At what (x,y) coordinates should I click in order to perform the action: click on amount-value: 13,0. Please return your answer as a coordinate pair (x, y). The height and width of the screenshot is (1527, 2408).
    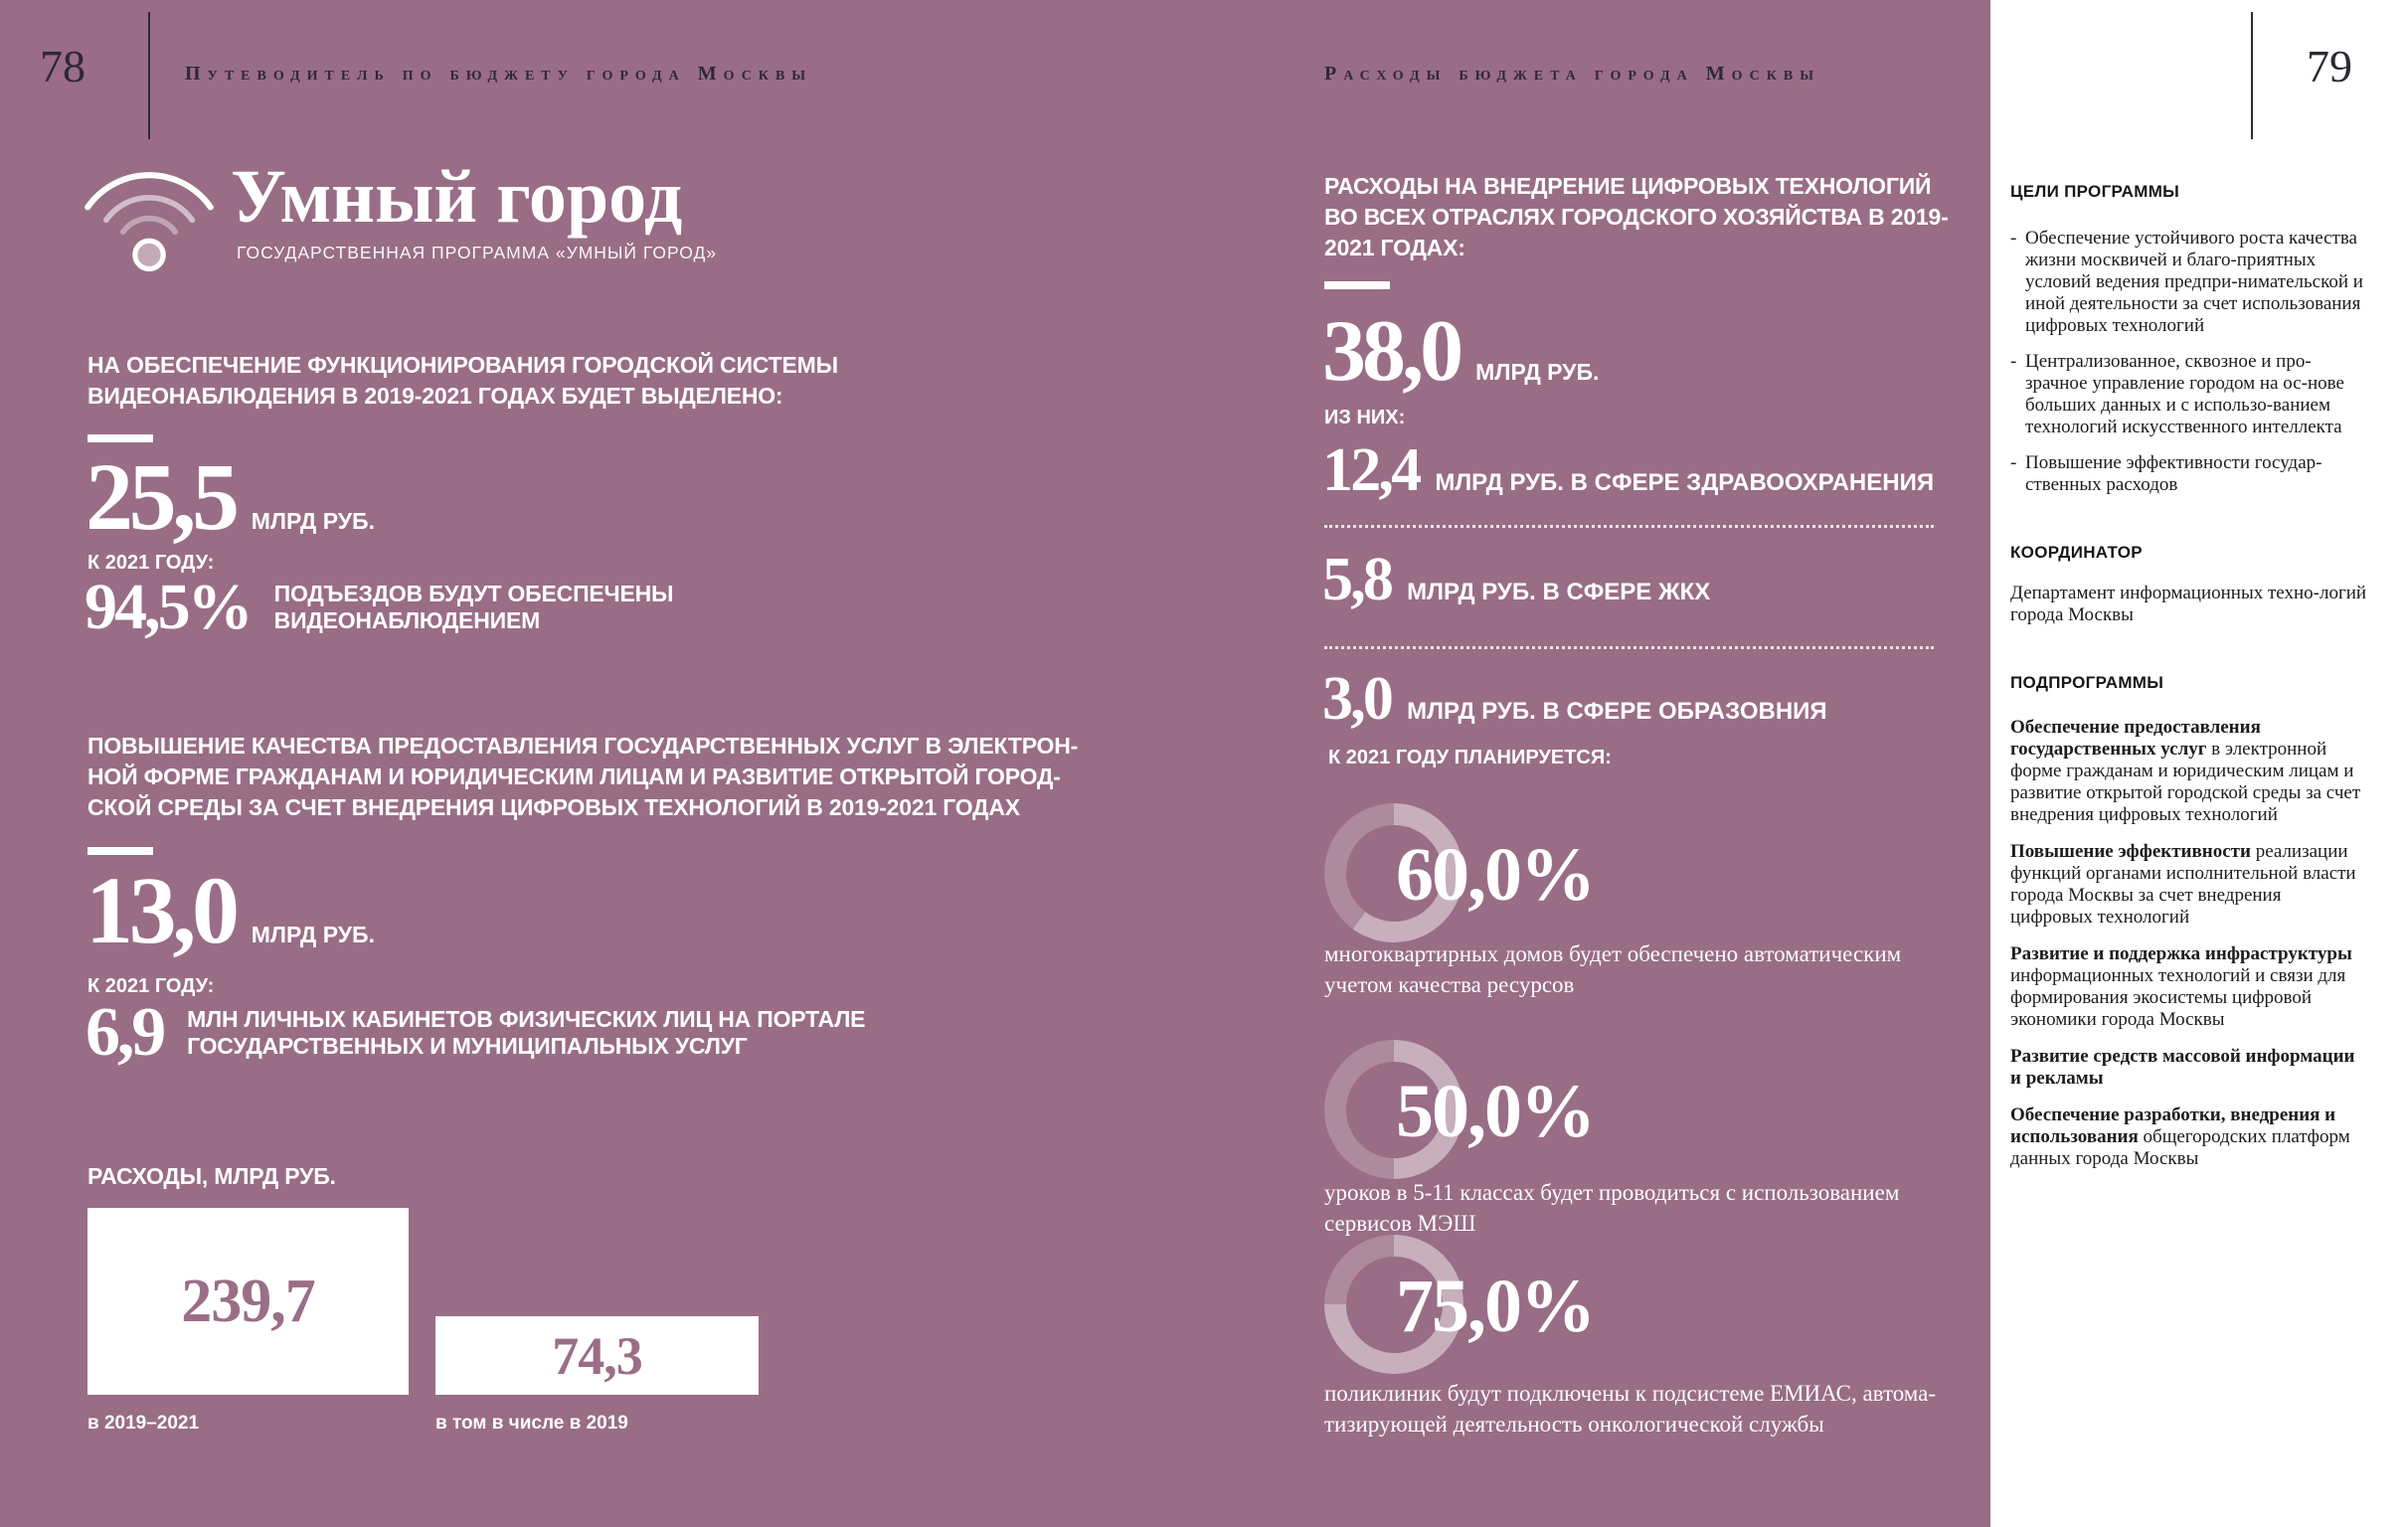
    Looking at the image, I should click on (163, 910).